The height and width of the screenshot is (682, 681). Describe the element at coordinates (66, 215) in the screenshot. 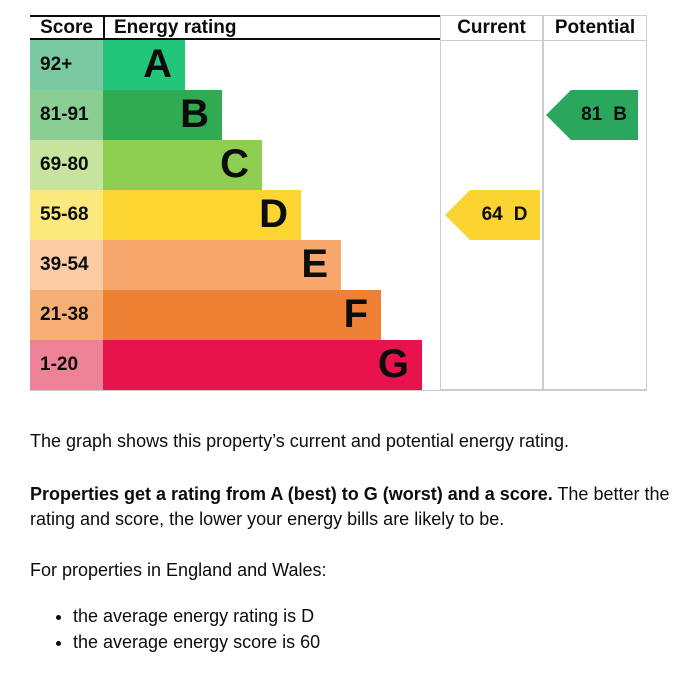

I see `score-range: 55-68` at that location.